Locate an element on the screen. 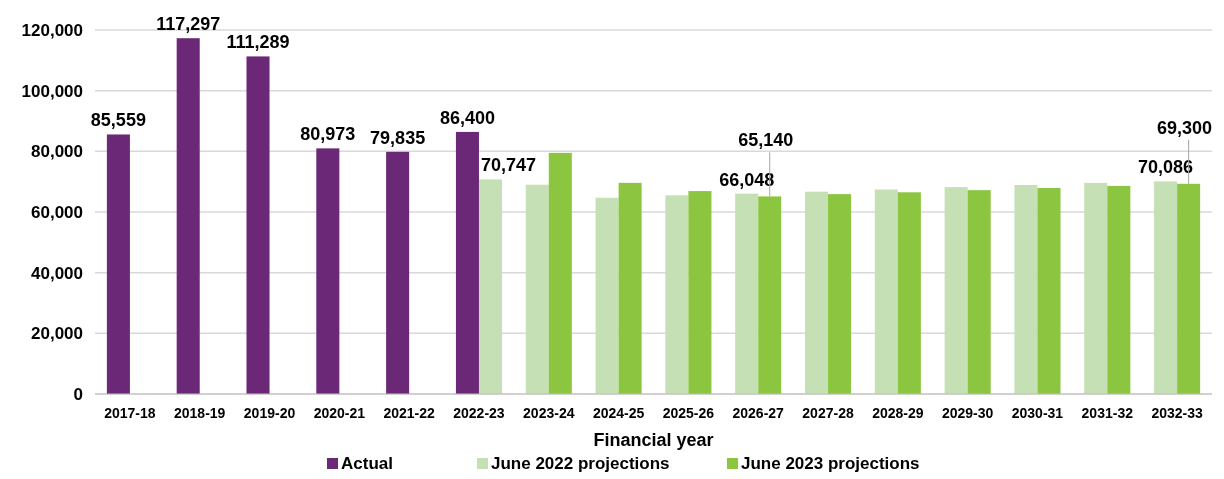 This screenshot has width=1224, height=479. legend-label: June 2022 projections is located at coordinates (580, 463).